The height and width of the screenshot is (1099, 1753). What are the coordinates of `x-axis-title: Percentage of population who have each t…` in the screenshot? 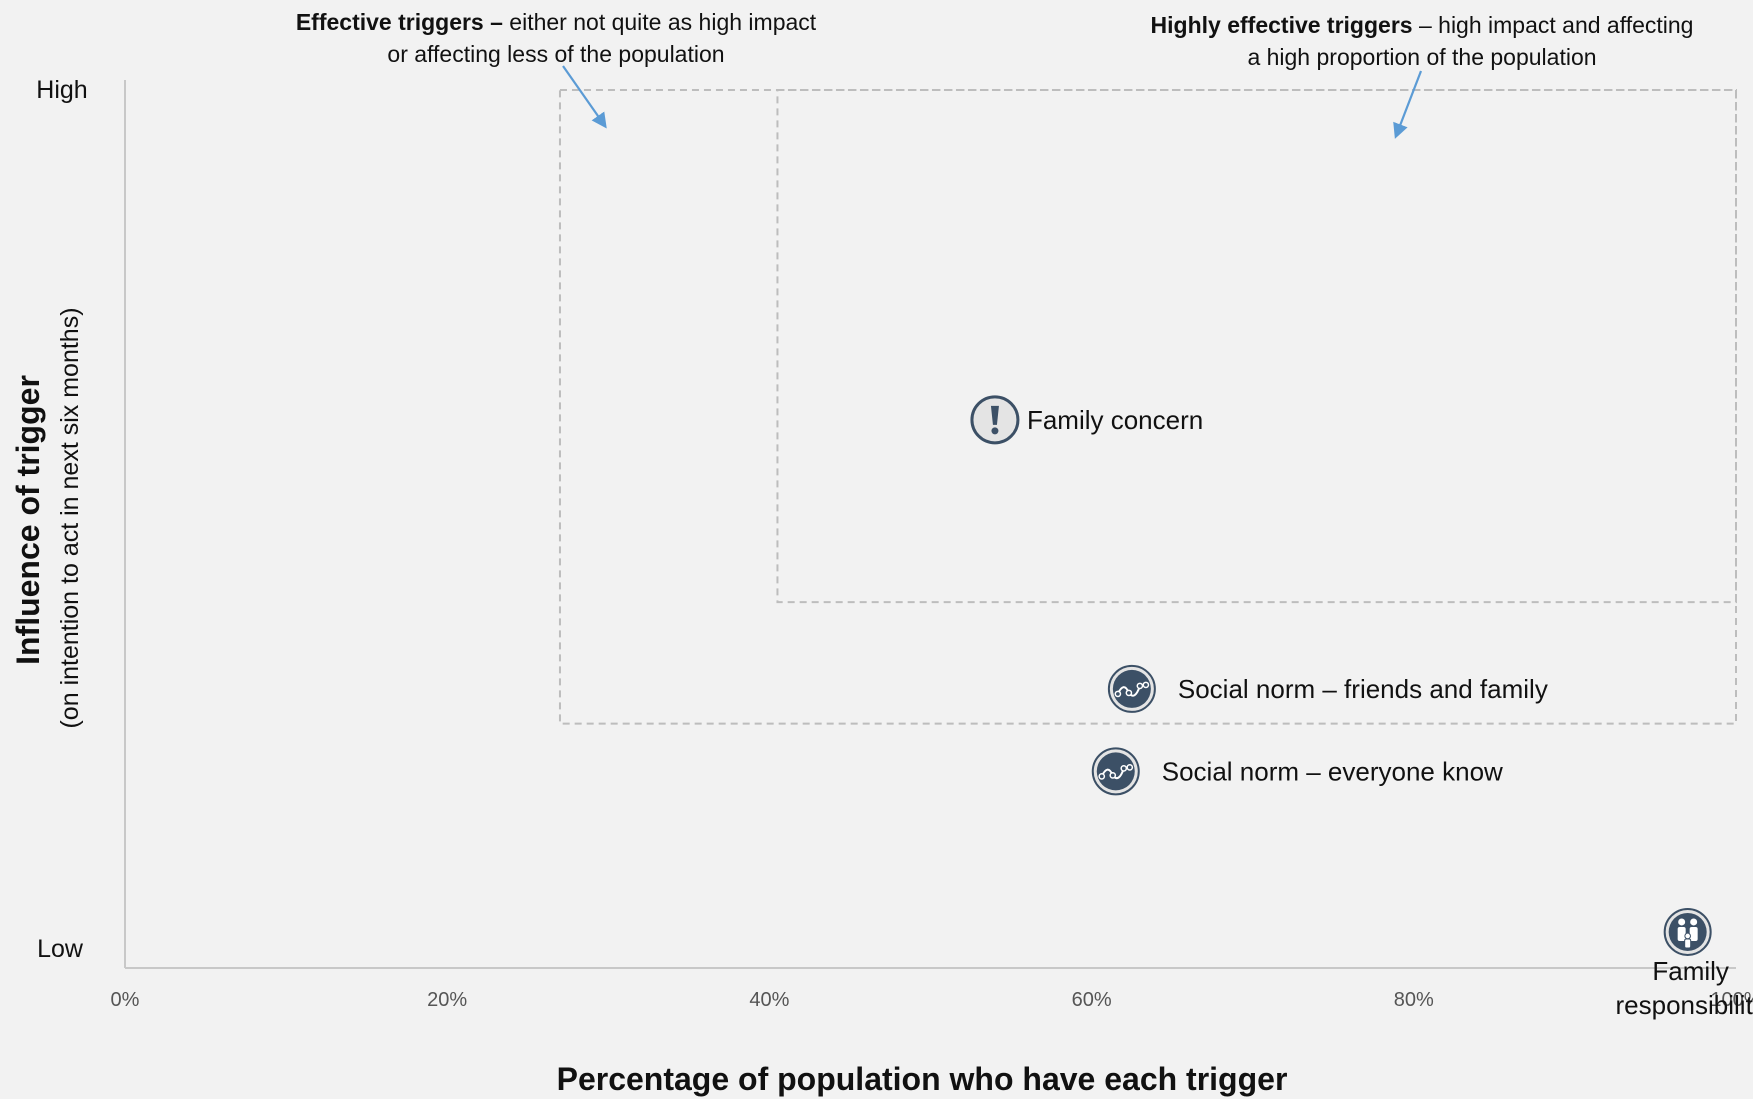 It's located at (922, 1079).